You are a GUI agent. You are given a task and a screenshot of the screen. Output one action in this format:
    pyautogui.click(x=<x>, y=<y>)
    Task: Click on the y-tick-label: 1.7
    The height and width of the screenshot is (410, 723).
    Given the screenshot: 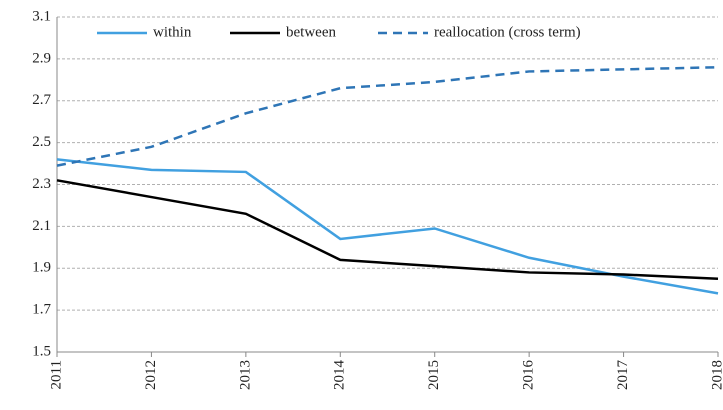 What is the action you would take?
    pyautogui.click(x=41, y=310)
    